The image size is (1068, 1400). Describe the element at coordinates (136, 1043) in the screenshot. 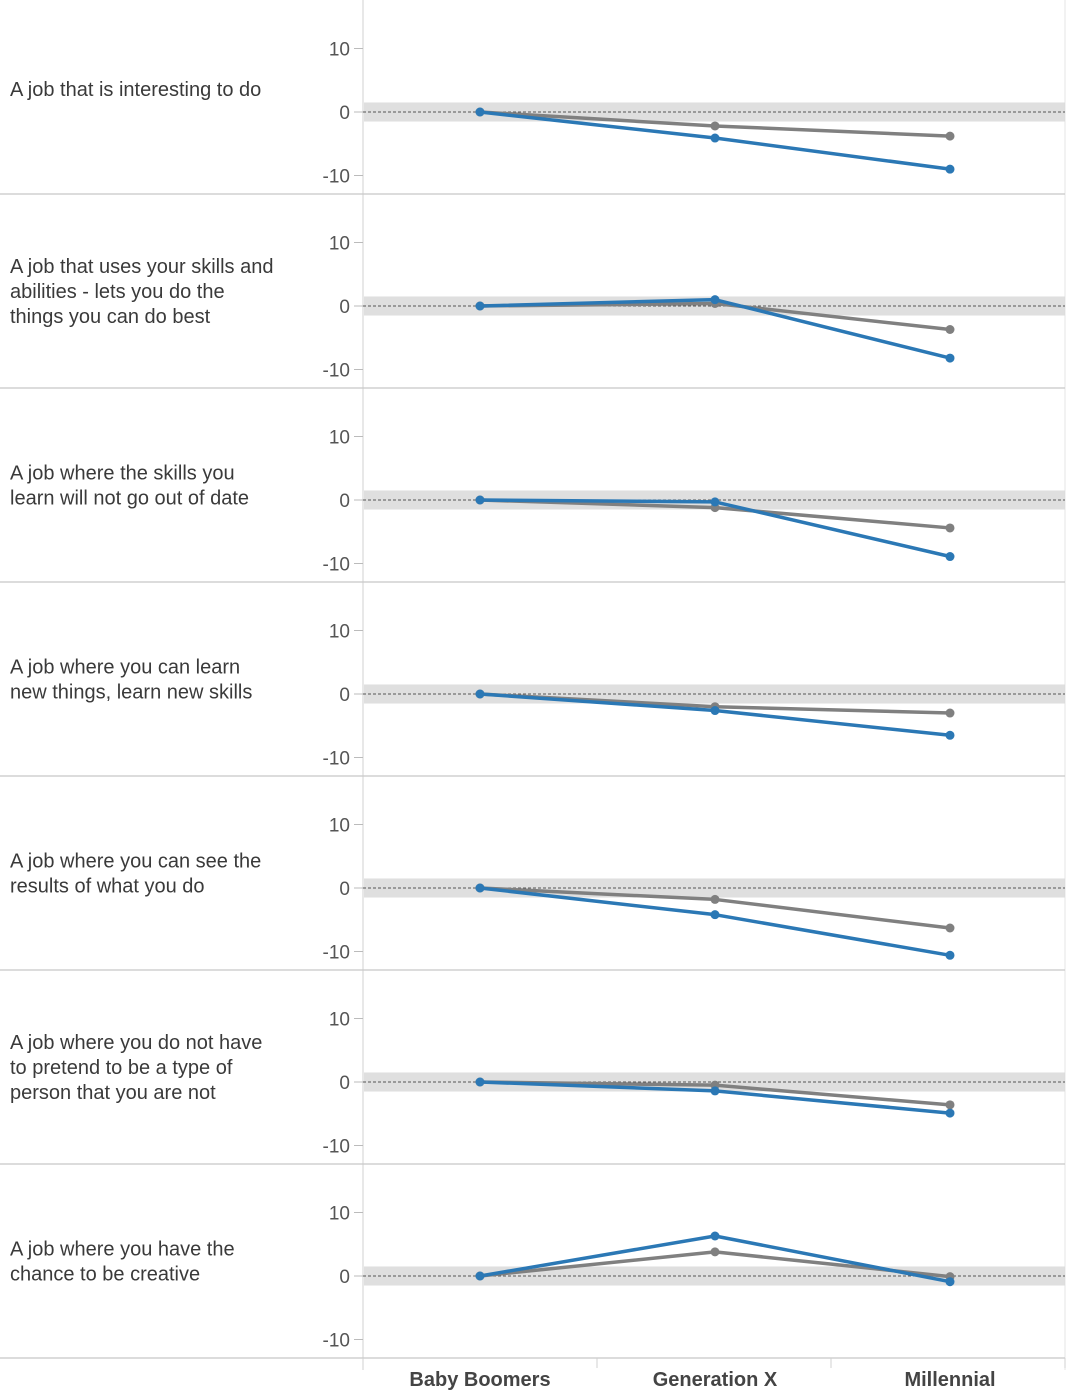

I see `row-label-line: A job where you do not have` at that location.